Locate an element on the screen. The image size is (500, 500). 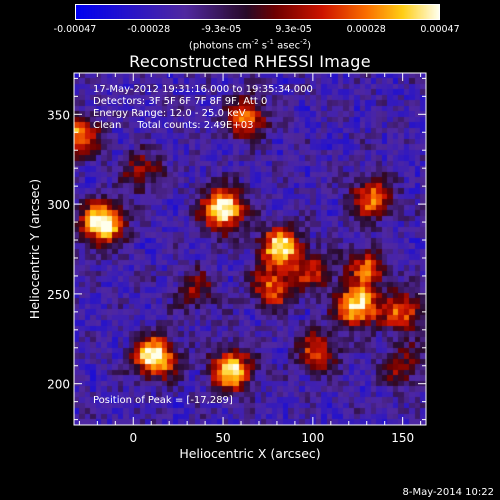
chart-title: Reconstructed RHESSI Image is located at coordinates (250, 61).